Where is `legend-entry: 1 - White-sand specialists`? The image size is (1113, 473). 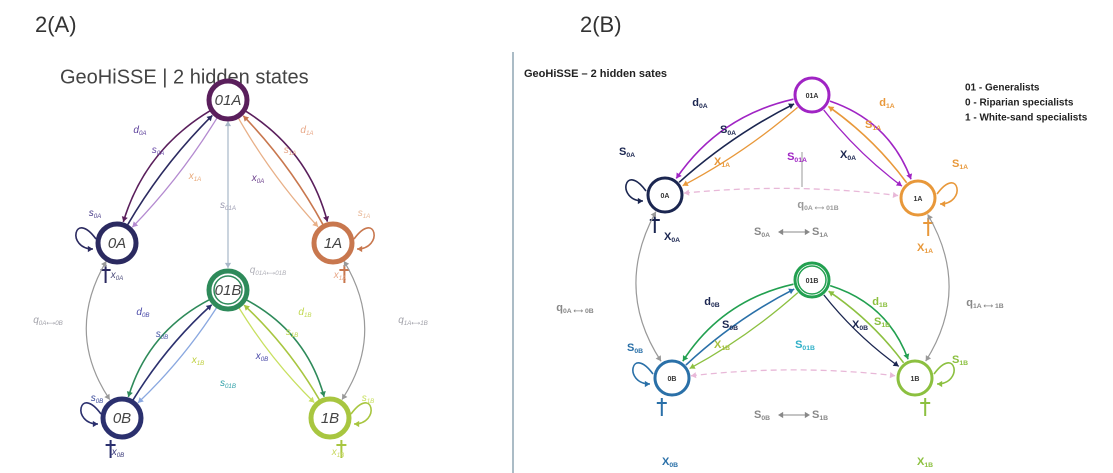
legend-entry: 1 - White-sand specialists is located at coordinates (1026, 118).